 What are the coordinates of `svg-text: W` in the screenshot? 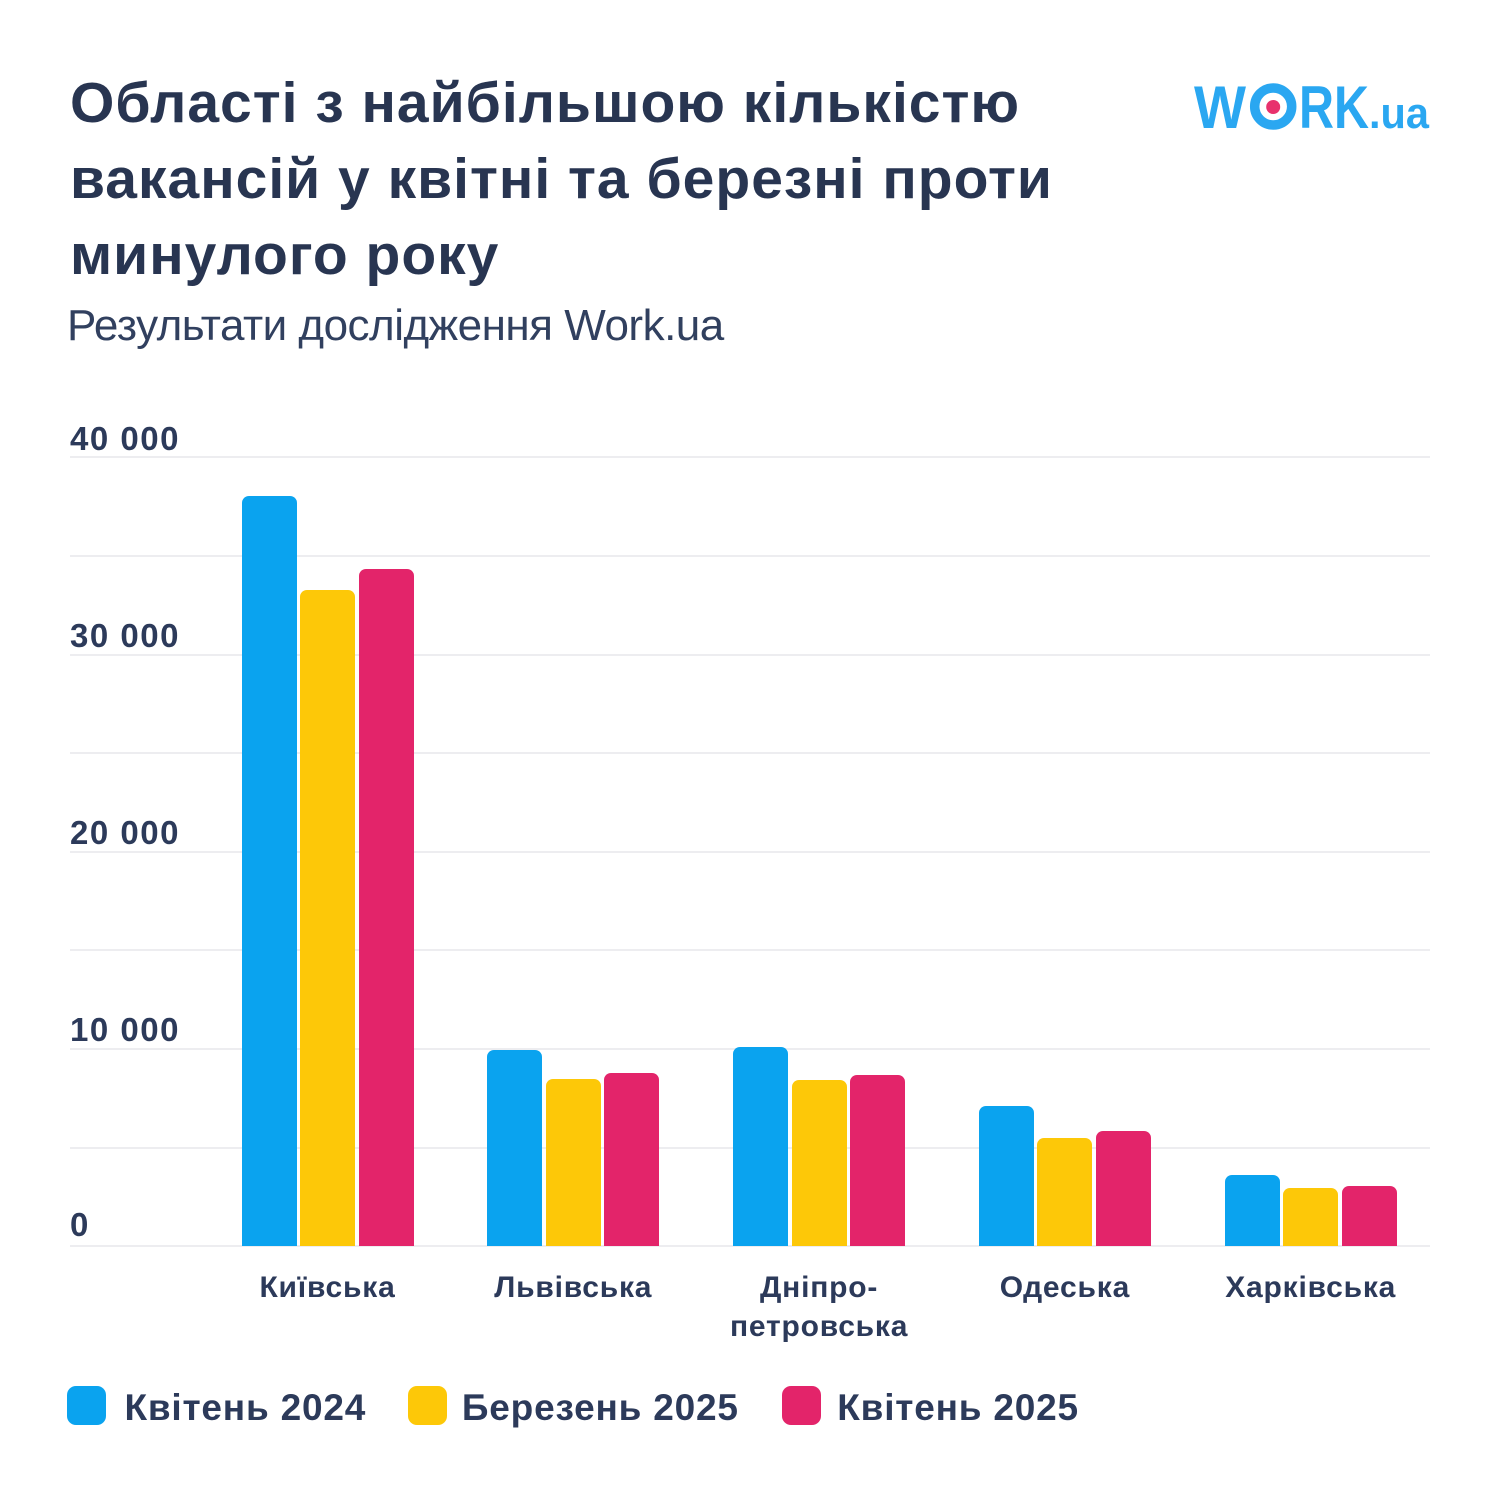 It's located at (1220, 105).